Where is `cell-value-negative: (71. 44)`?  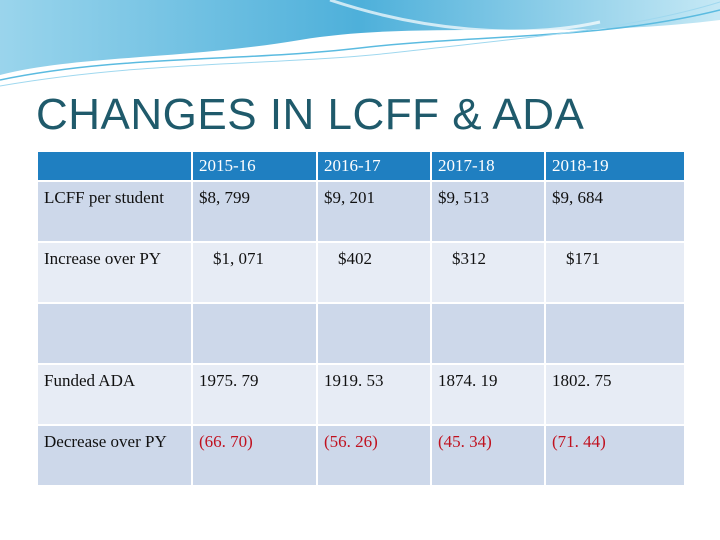
cell-value-negative: (71. 44) is located at coordinates (615, 455).